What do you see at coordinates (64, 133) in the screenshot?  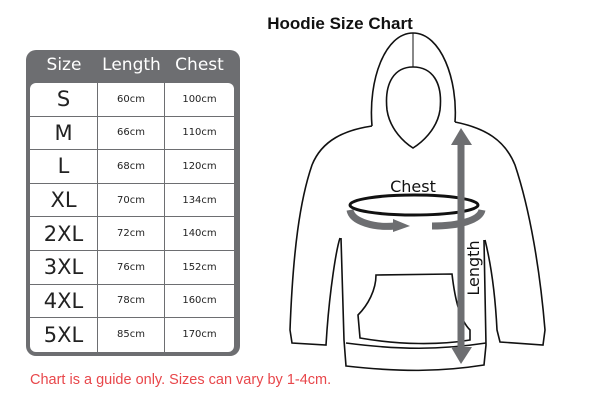 I see `size-cell: M` at bounding box center [64, 133].